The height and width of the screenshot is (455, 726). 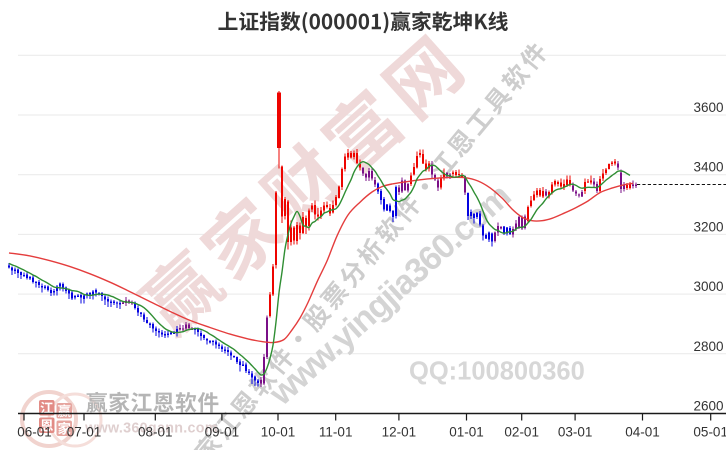 What do you see at coordinates (466, 432) in the screenshot?
I see `svg-text: 01-01` at bounding box center [466, 432].